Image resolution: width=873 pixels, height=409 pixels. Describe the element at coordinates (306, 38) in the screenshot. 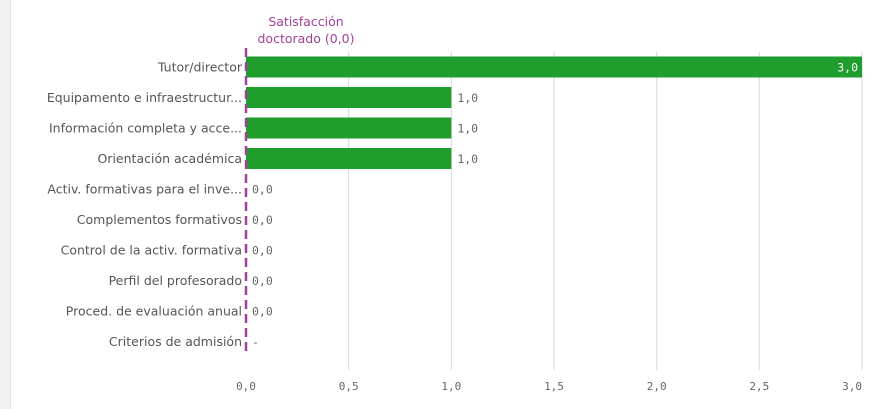

I see `reference-line-label: doctorado (0,0)` at that location.